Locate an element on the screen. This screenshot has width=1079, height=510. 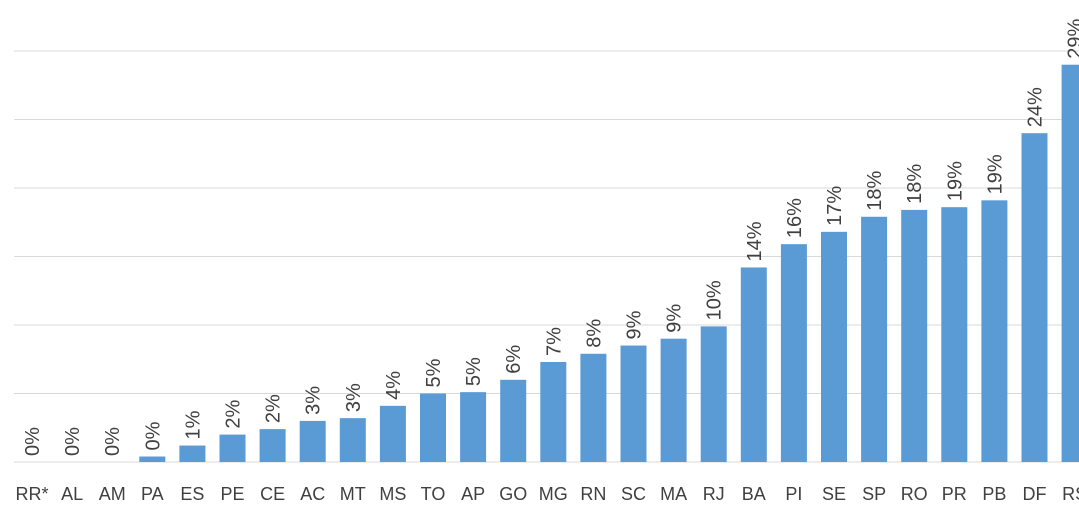
bar-sc is located at coordinates (634, 404).